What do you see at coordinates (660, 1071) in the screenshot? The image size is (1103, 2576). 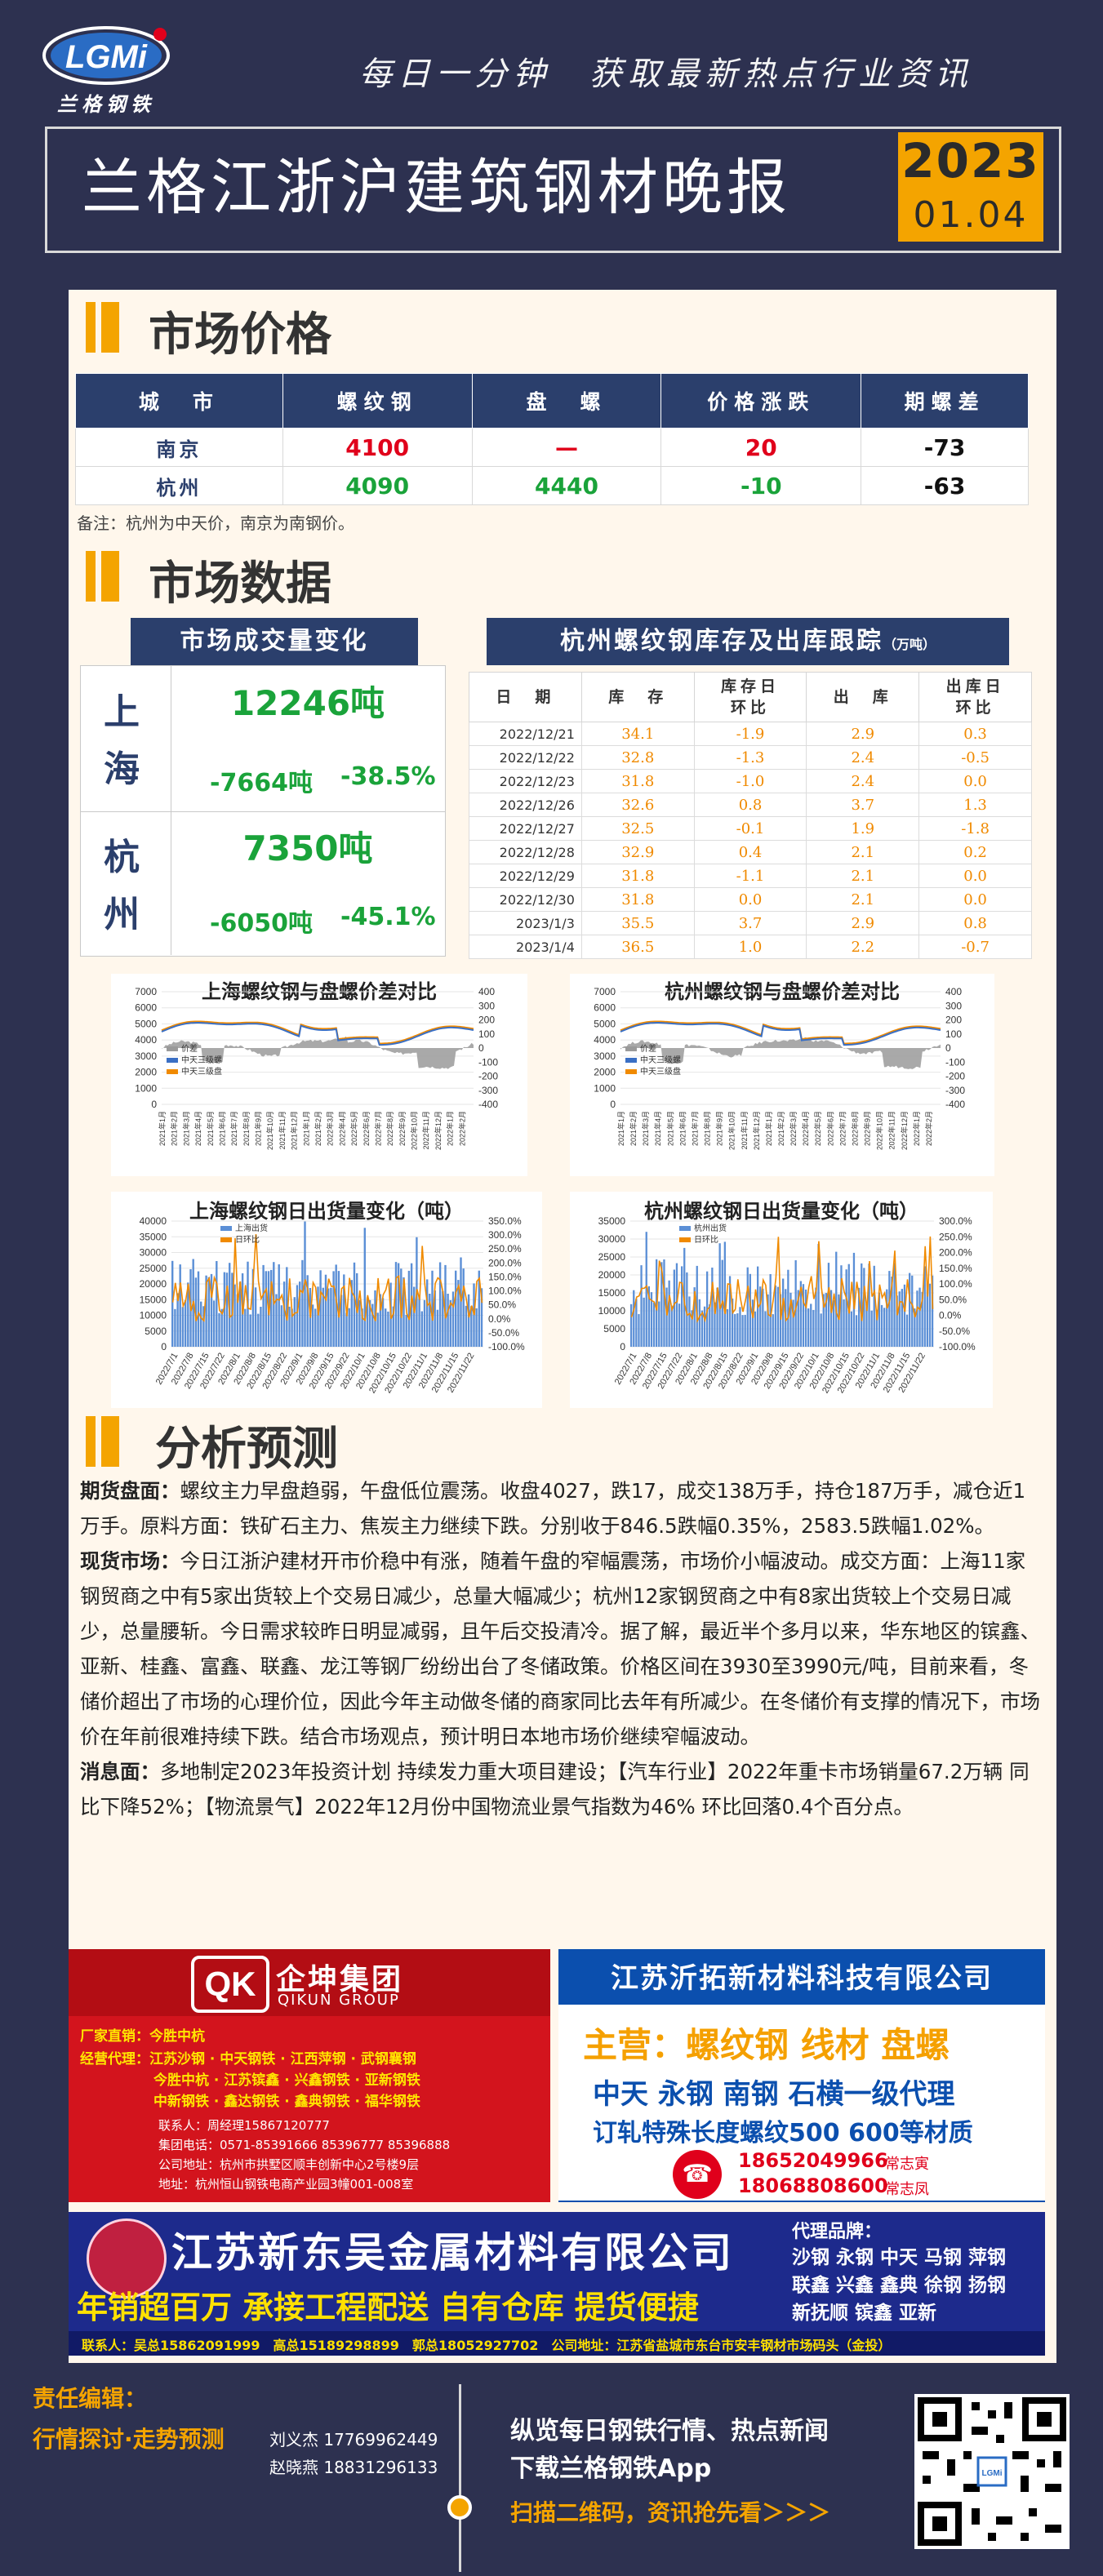 I see `legend-label: 中天三级盘` at bounding box center [660, 1071].